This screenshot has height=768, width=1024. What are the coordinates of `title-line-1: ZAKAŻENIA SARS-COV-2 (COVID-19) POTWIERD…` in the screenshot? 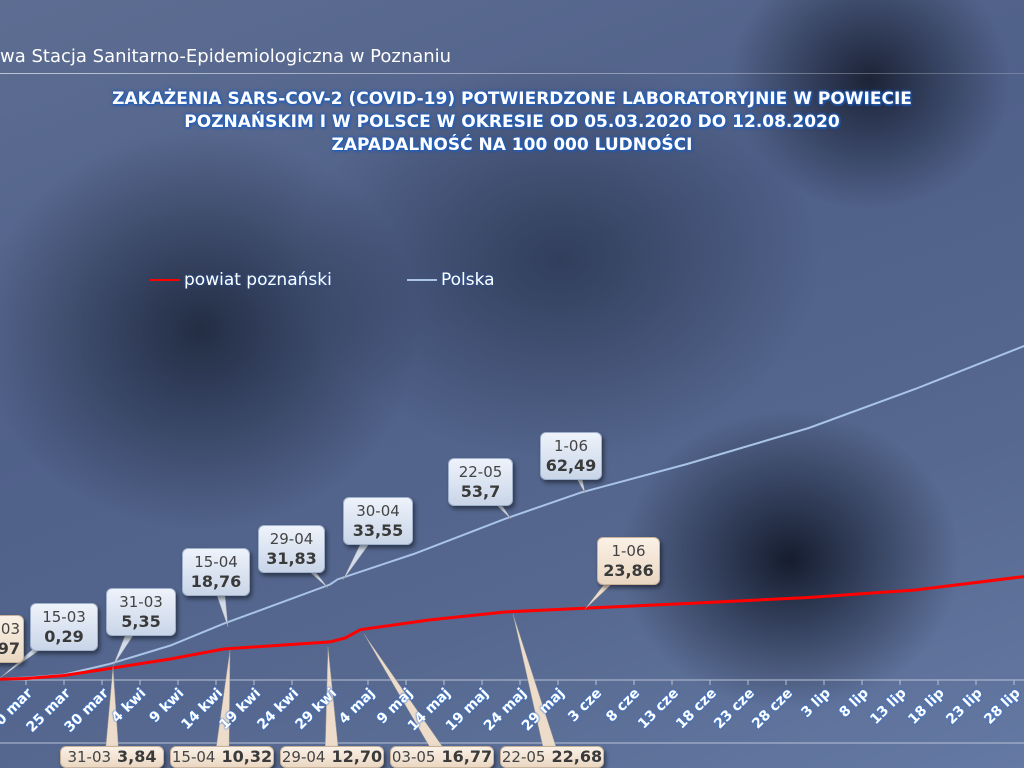 It's located at (512, 99).